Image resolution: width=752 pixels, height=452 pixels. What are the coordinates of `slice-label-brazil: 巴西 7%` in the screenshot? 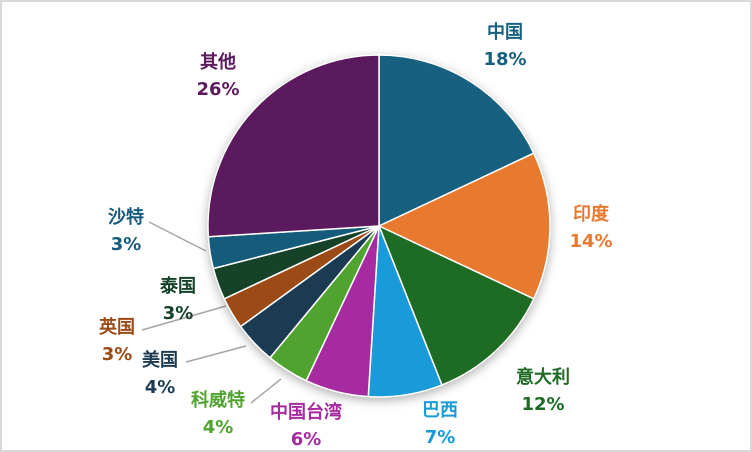 It's located at (440, 423).